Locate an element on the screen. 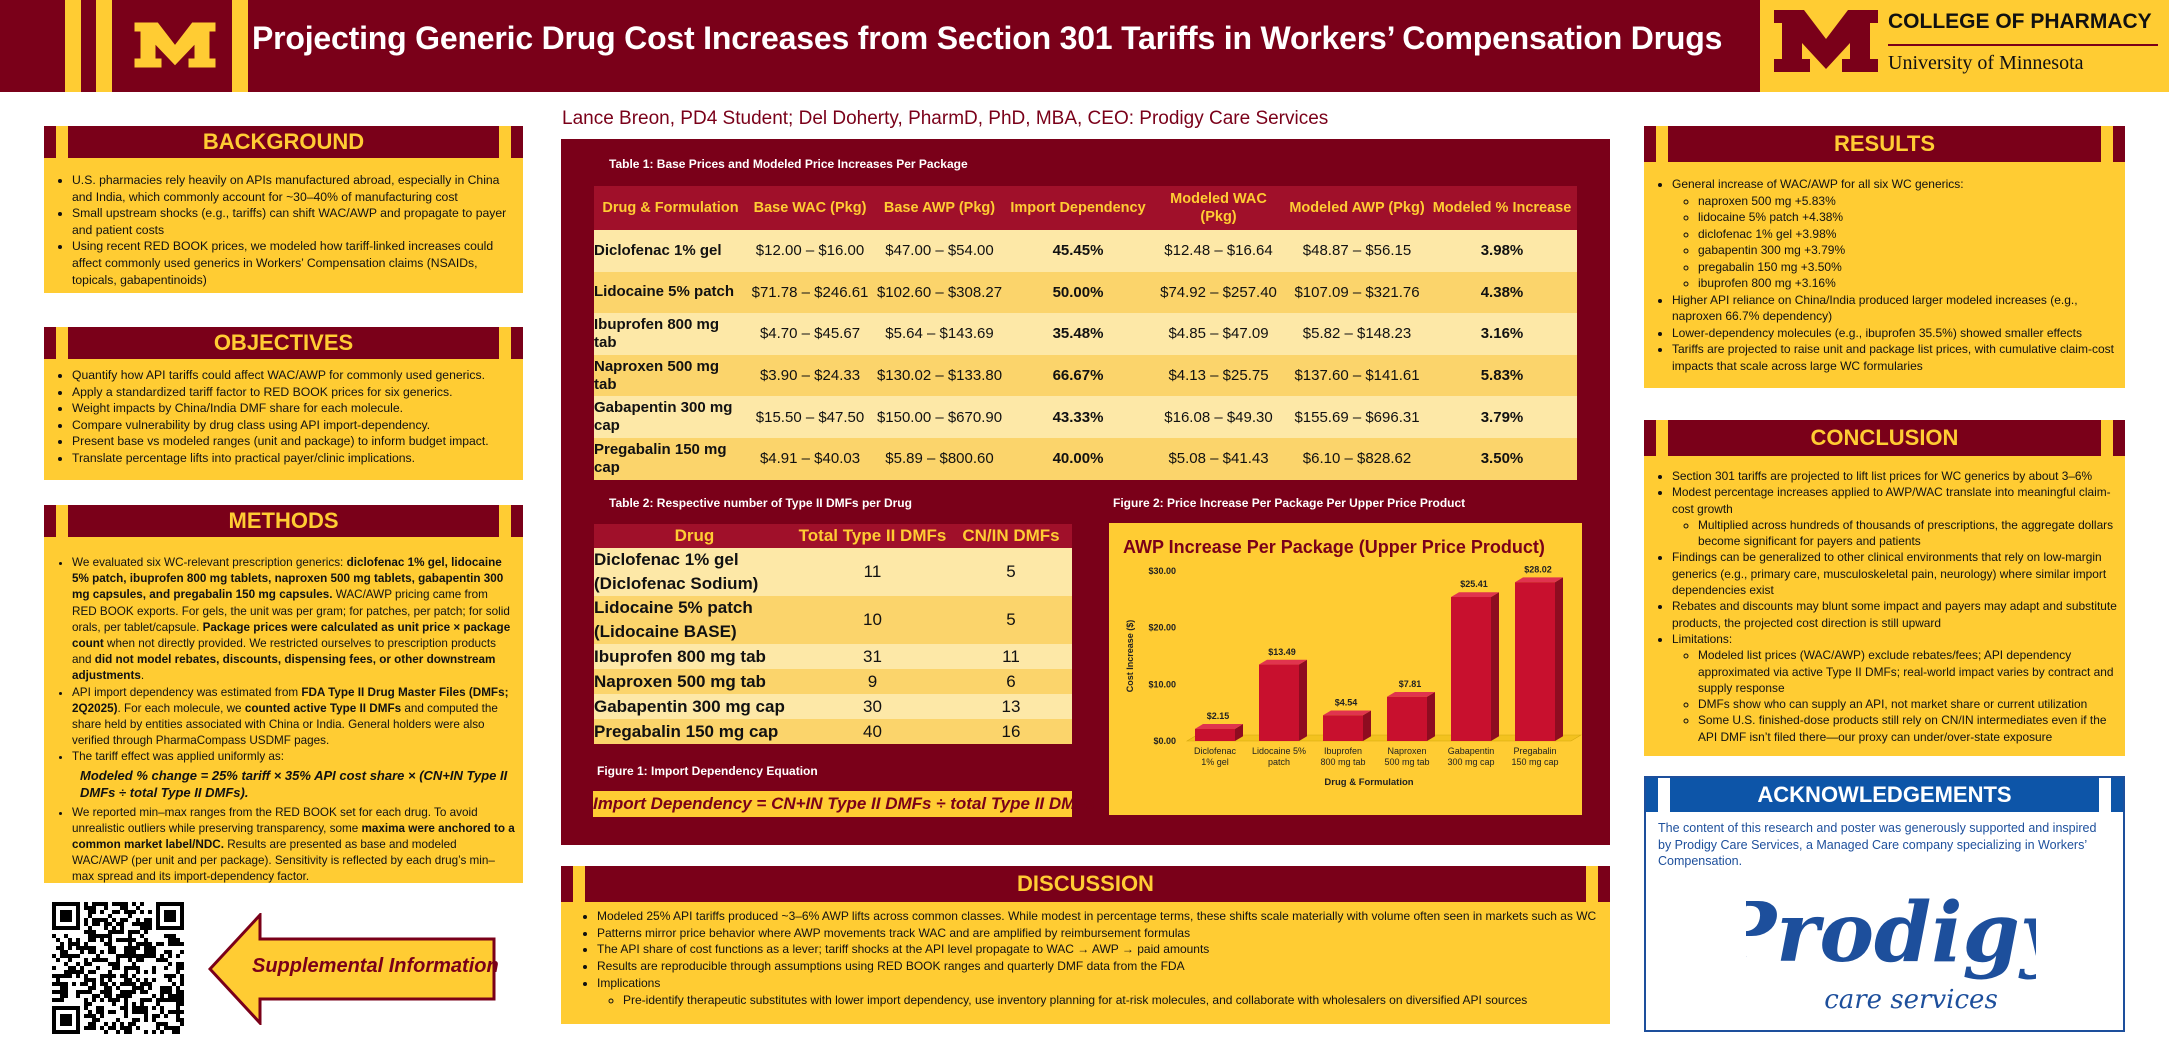 Image resolution: width=2169 pixels, height=1039 pixels. qr-code is located at coordinates (118, 968).